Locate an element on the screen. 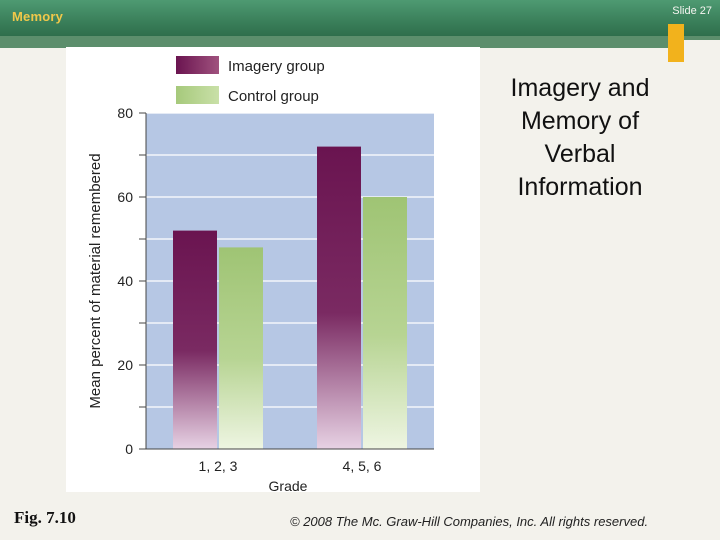 The width and height of the screenshot is (720, 540). slide-header-bar: Memory Slide 27 is located at coordinates (360, 18).